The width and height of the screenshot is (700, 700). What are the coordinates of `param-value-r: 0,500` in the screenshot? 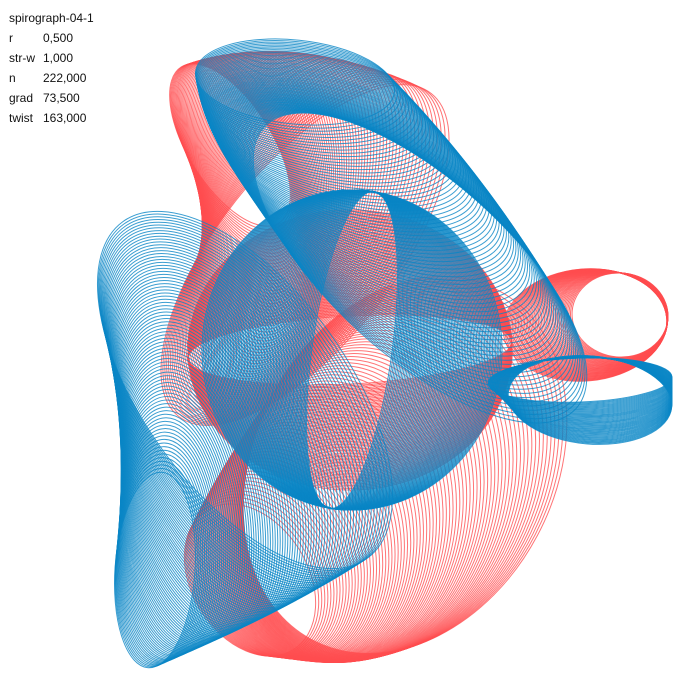 It's located at (58, 38).